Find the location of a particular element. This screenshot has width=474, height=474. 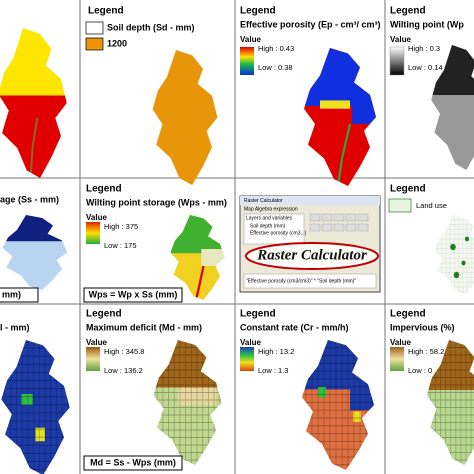

label: Map Algebra expression is located at coordinates (271, 209).